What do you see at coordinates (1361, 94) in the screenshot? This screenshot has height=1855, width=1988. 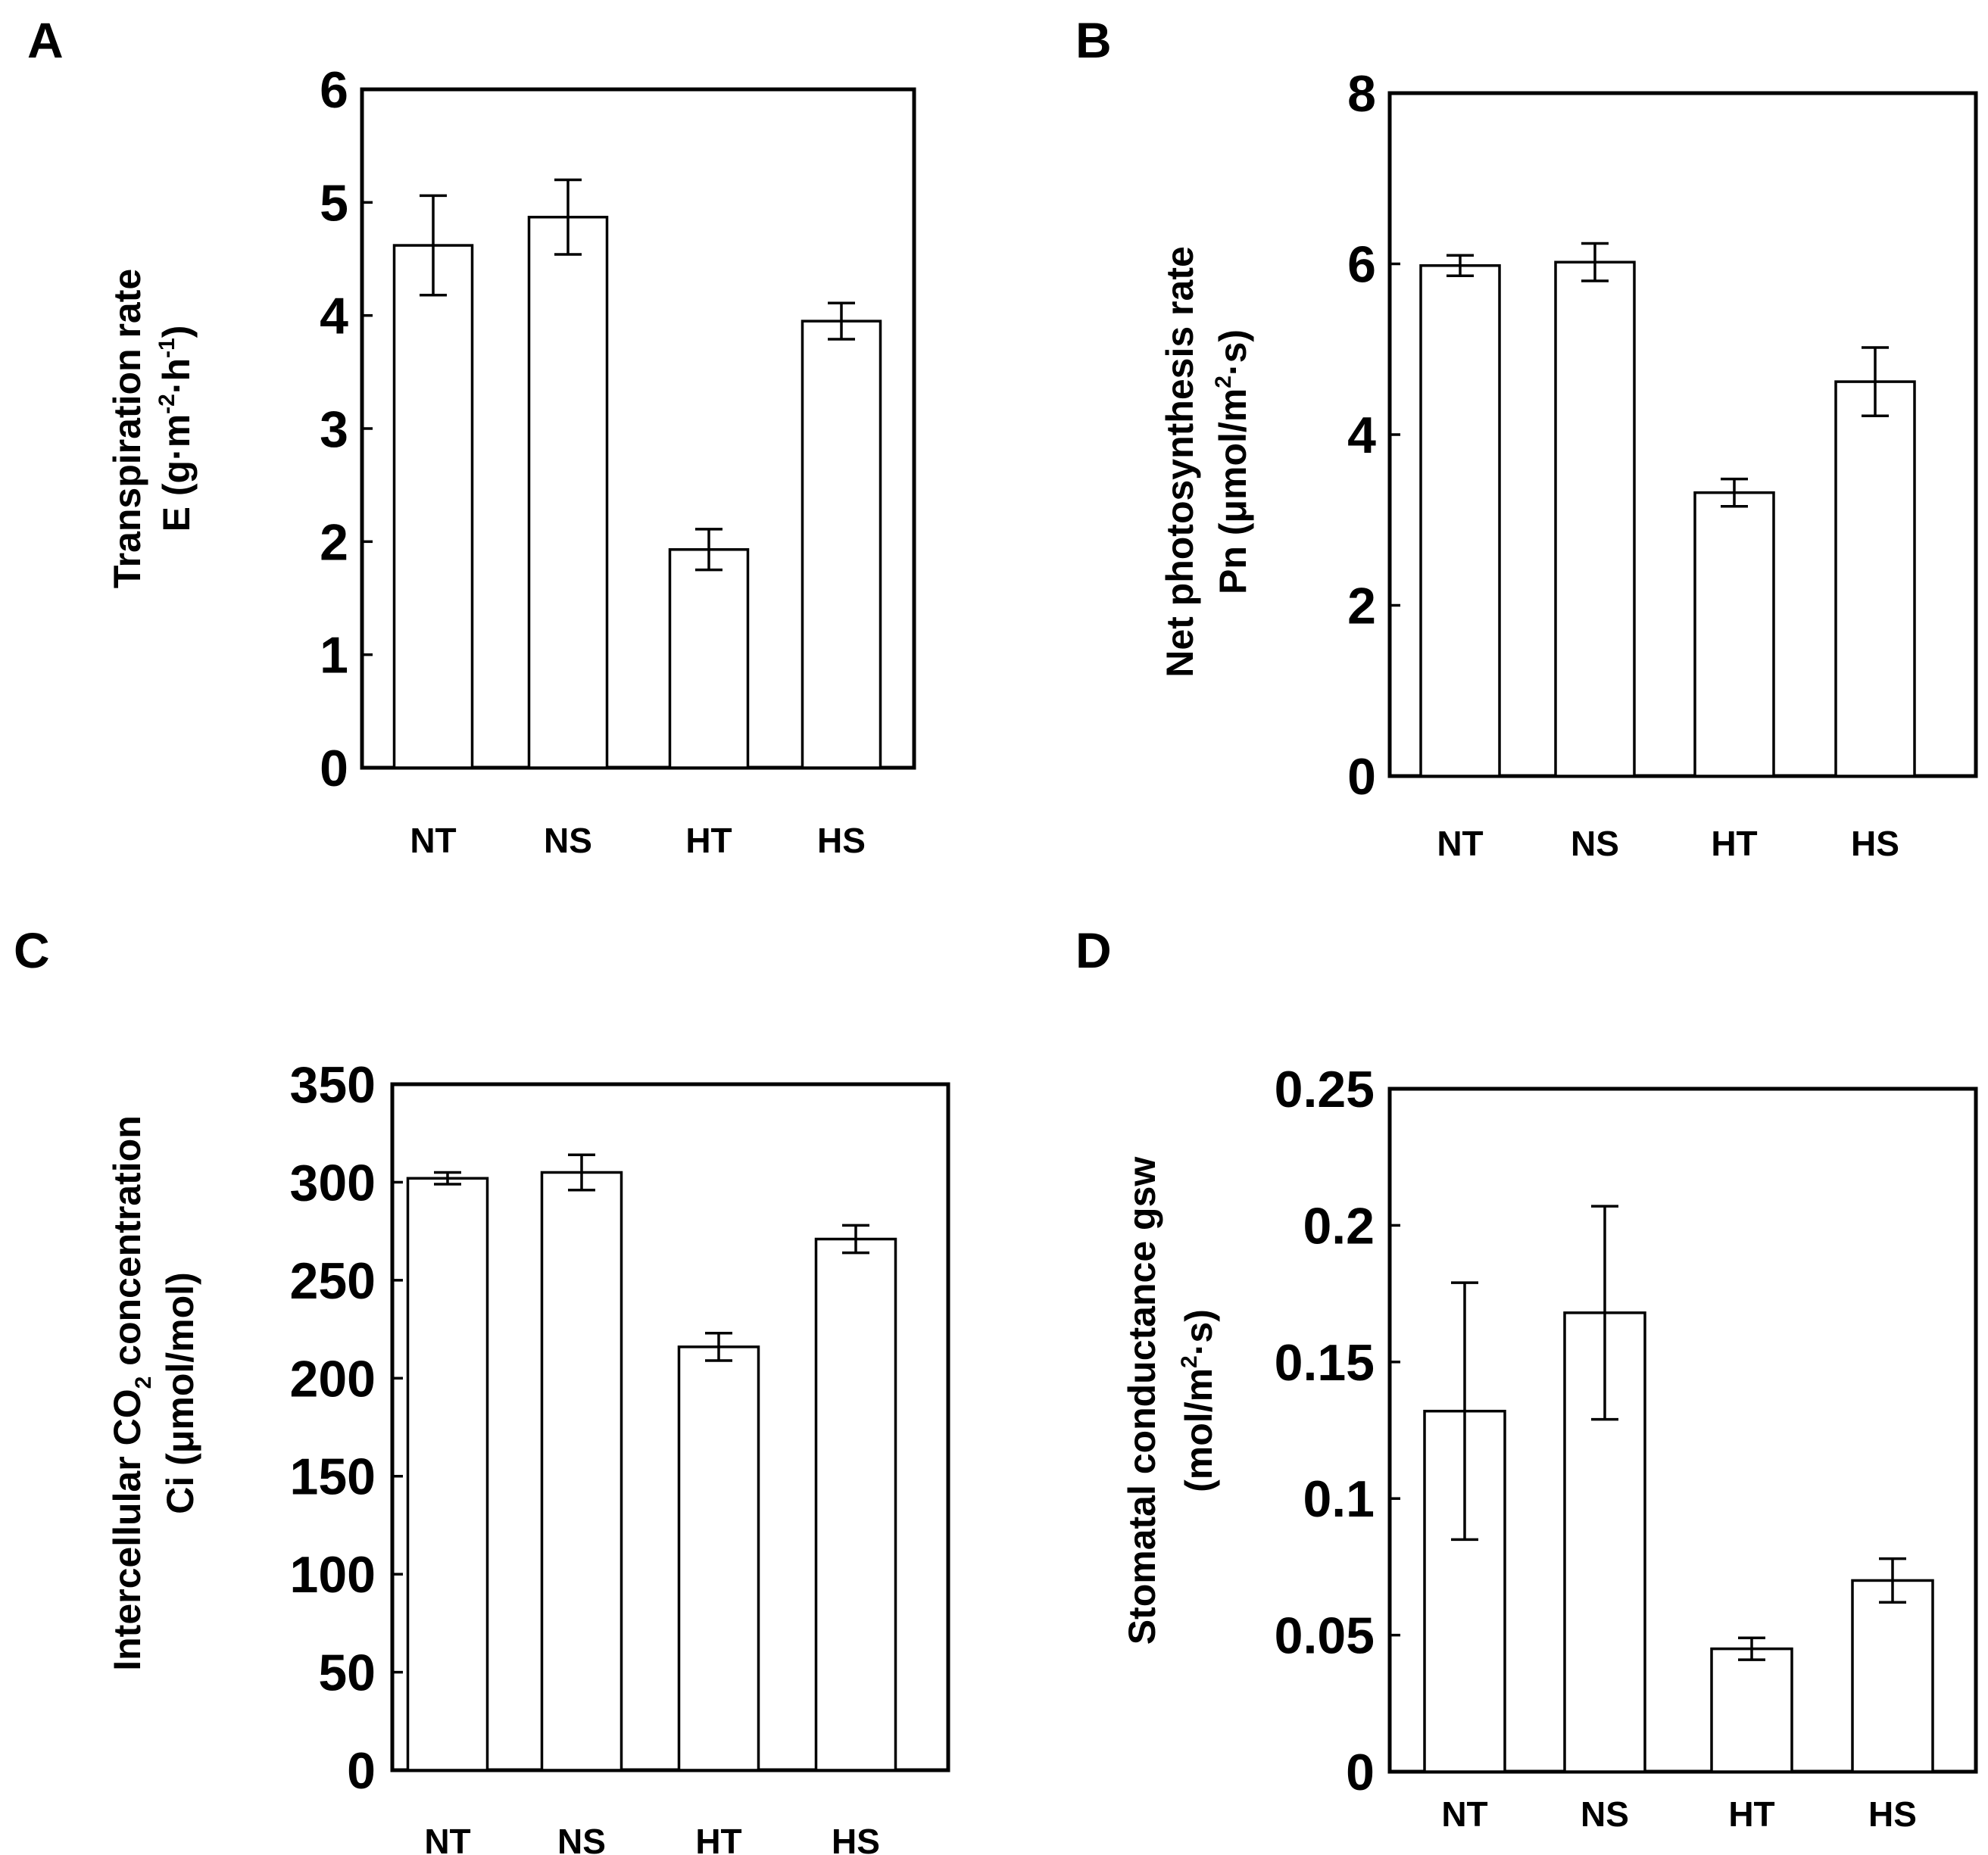 I see `y-tick-label: 8` at bounding box center [1361, 94].